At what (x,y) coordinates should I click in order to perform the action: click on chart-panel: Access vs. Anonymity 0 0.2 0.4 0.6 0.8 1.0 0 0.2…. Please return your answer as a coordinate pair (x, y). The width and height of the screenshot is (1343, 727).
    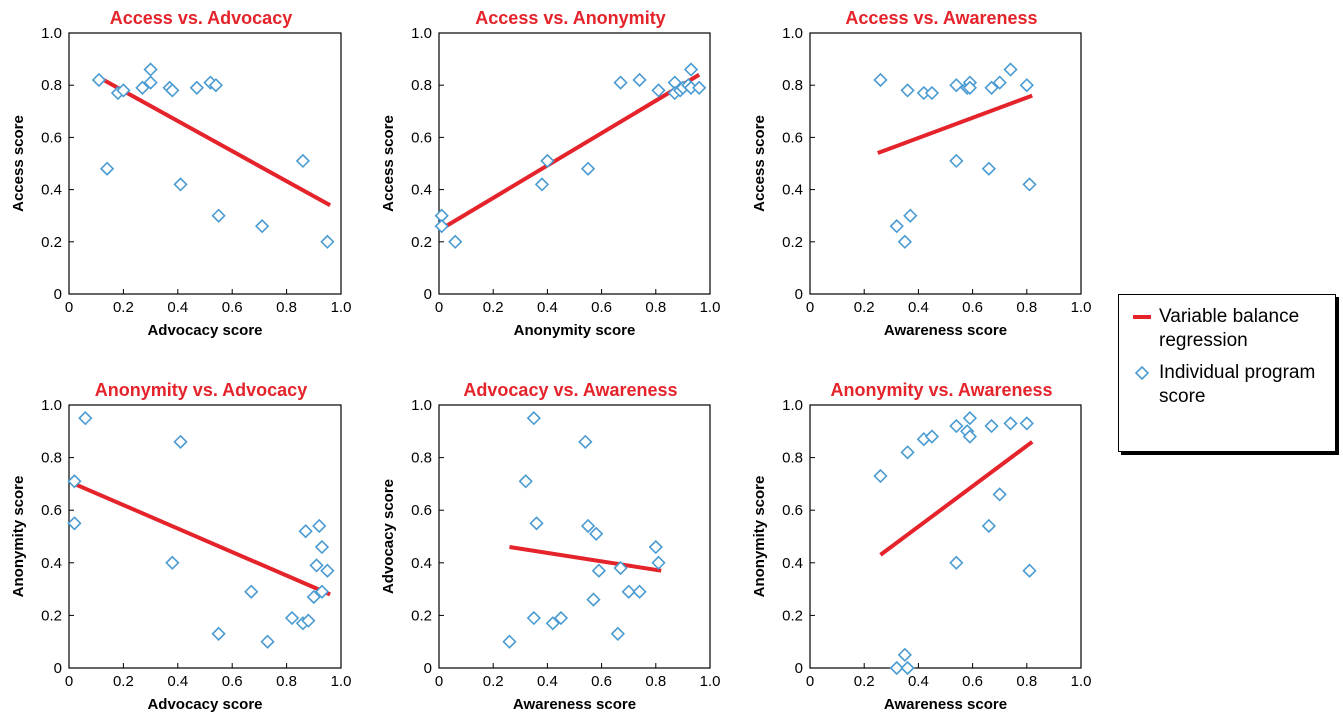
    Looking at the image, I should click on (550, 173).